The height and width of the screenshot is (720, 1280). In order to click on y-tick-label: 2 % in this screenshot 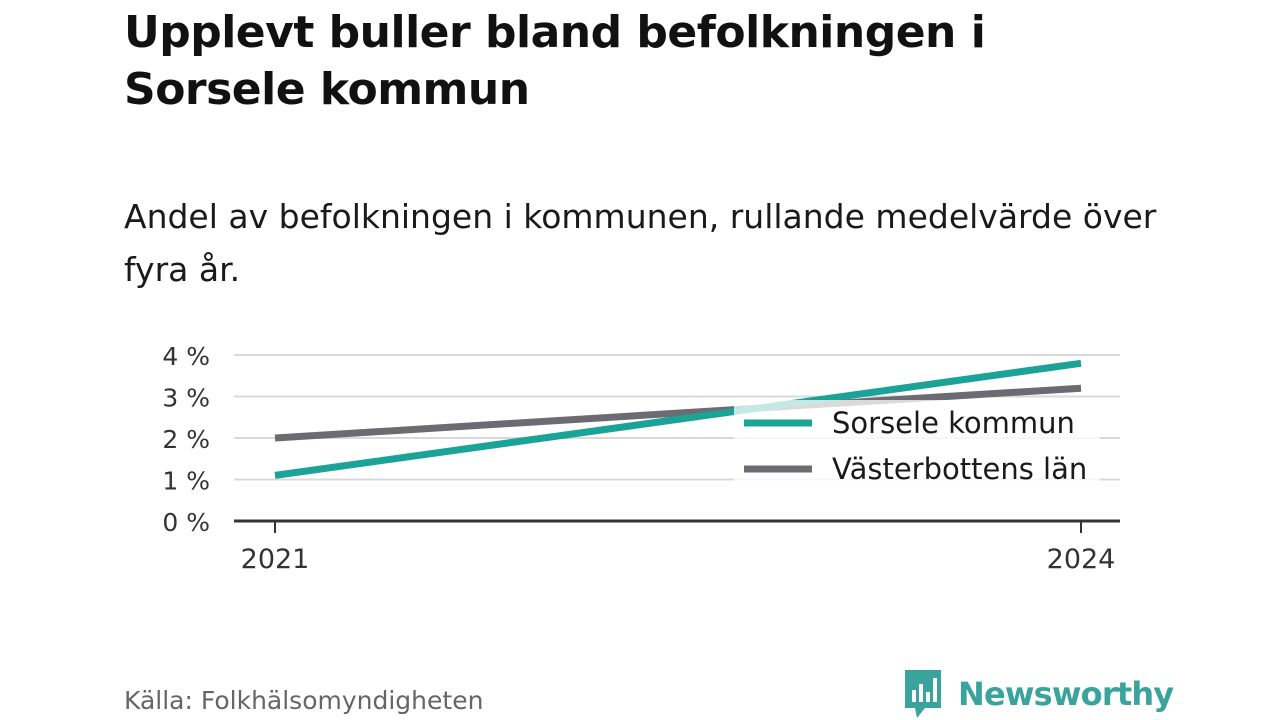, I will do `click(186, 439)`.